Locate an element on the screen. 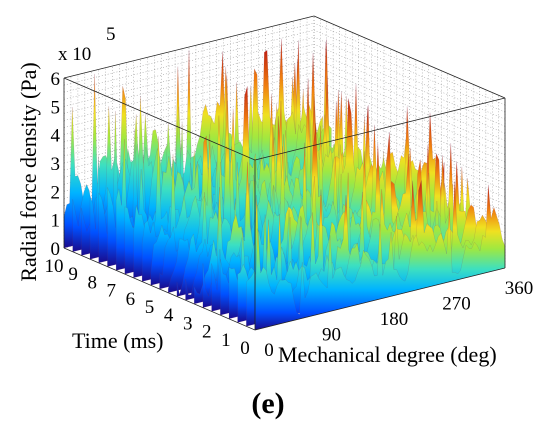 The height and width of the screenshot is (433, 550). z-multiplier-exponent: 5 is located at coordinates (111, 34).